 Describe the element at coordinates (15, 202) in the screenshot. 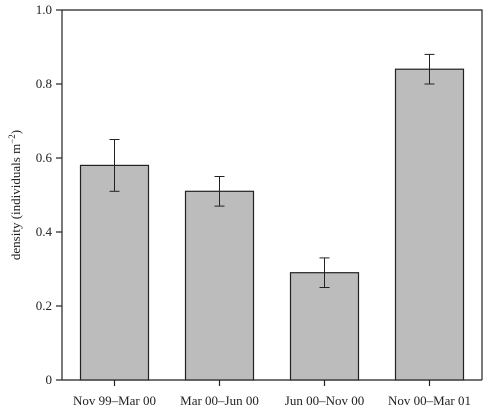

I see `y-axis-title-main: density (individuals m` at that location.